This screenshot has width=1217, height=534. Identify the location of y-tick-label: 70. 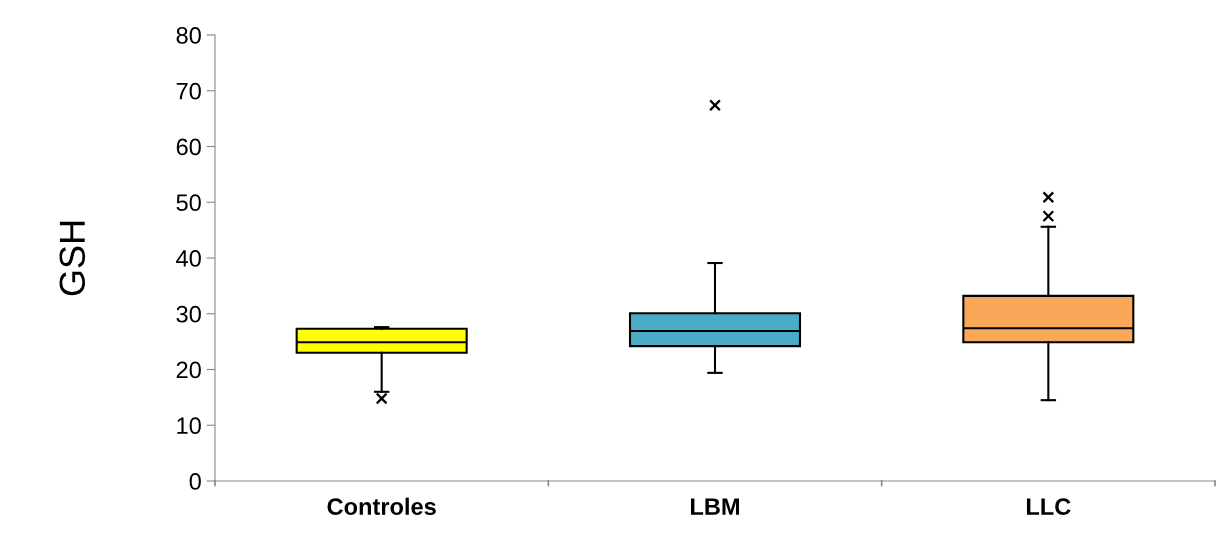
(188, 91).